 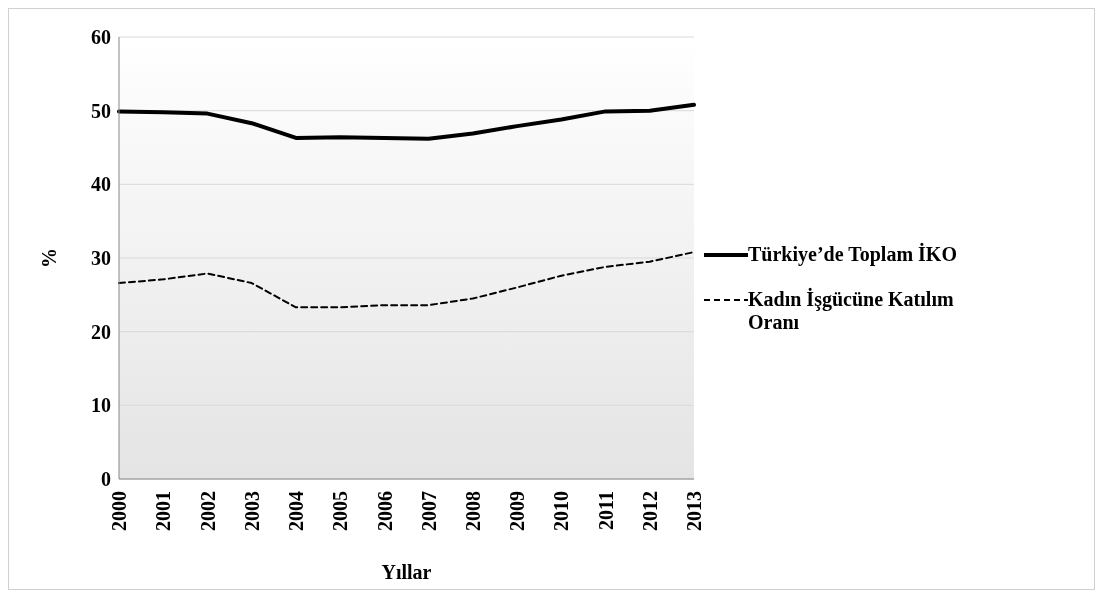 I want to click on legend-label: Türkiye’de Toplam İKO, so click(x=853, y=254).